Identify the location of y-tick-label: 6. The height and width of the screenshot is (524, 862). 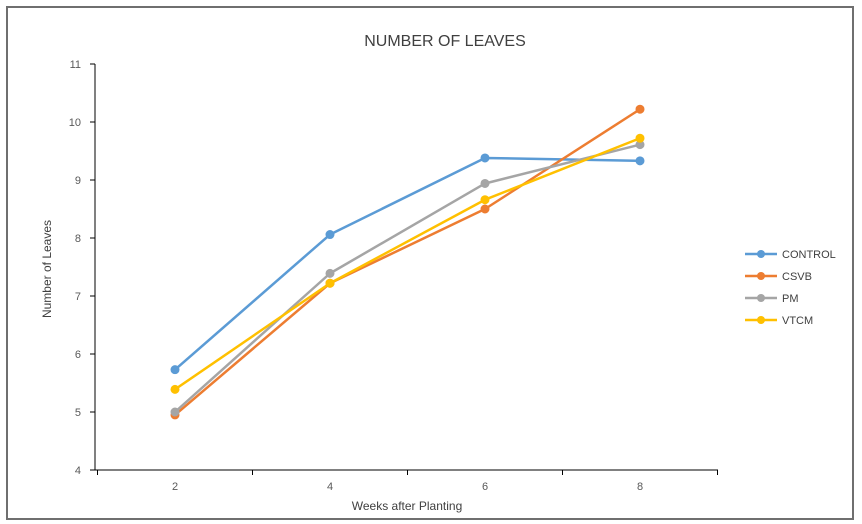
(78, 355).